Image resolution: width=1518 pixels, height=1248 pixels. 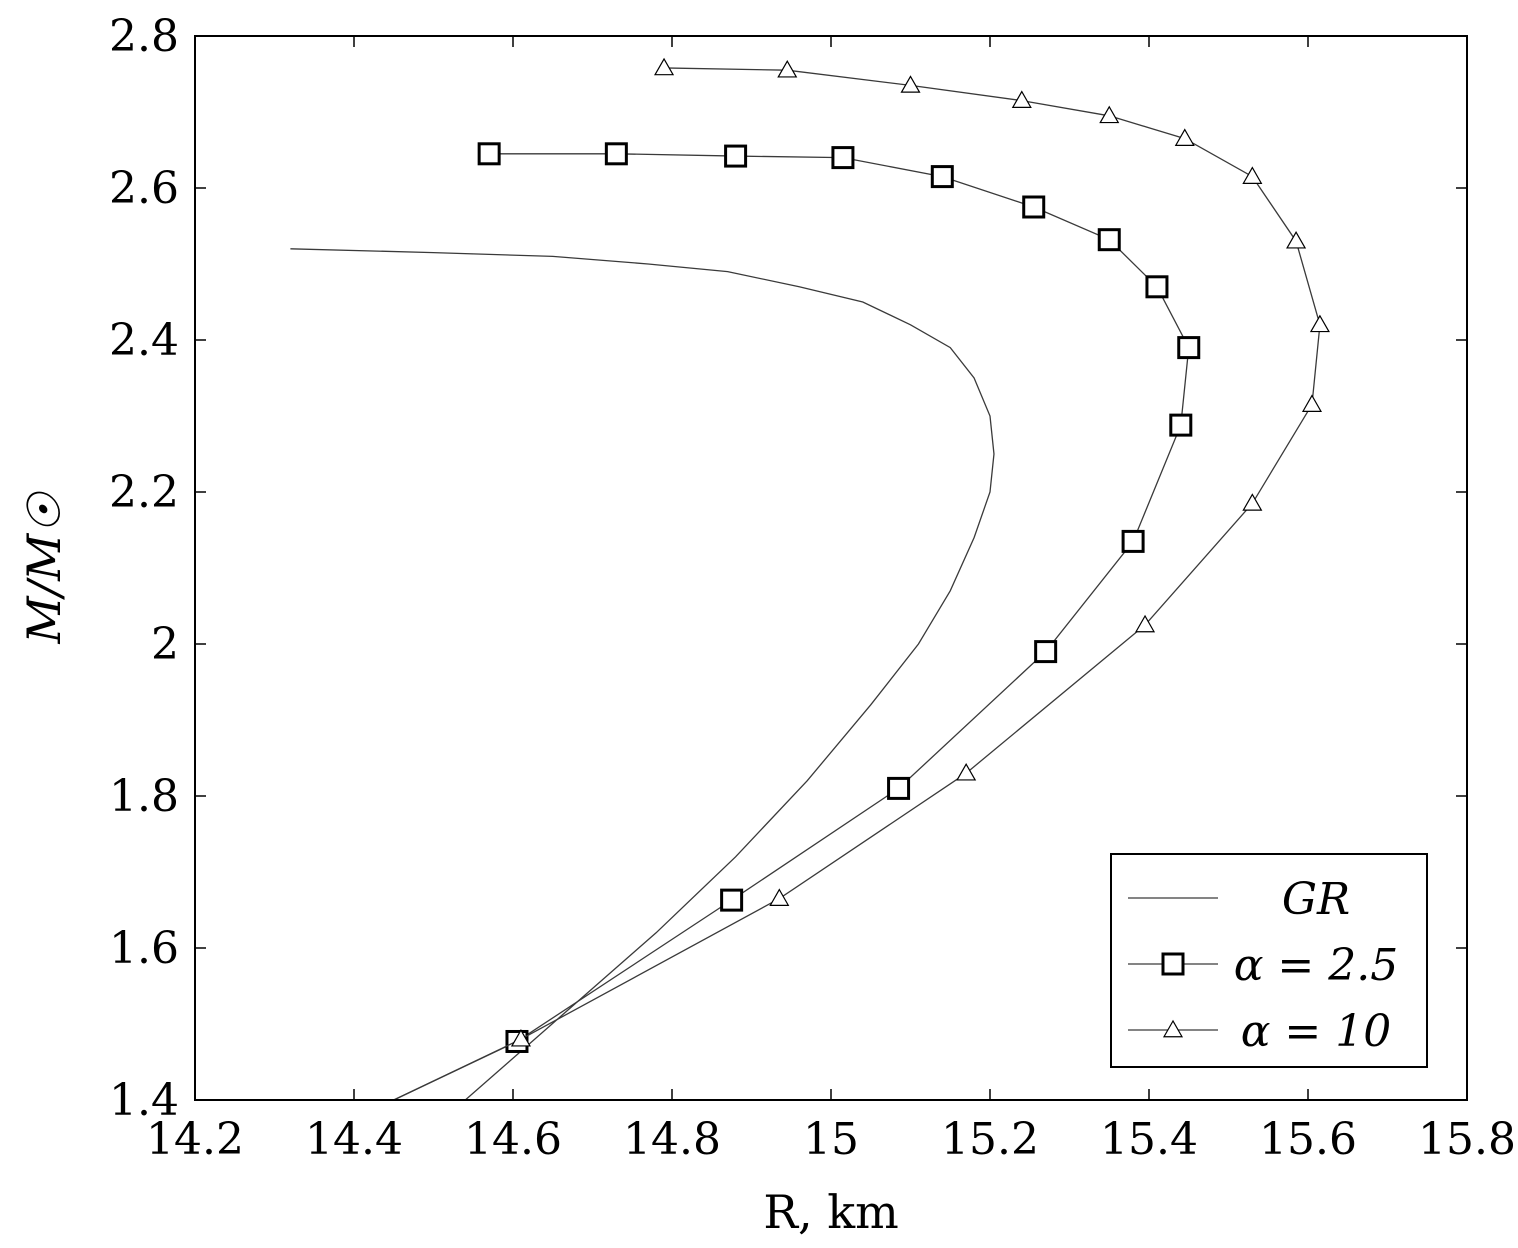 What do you see at coordinates (354, 1139) in the screenshot?
I see `x-tick-label-1: 14.4` at bounding box center [354, 1139].